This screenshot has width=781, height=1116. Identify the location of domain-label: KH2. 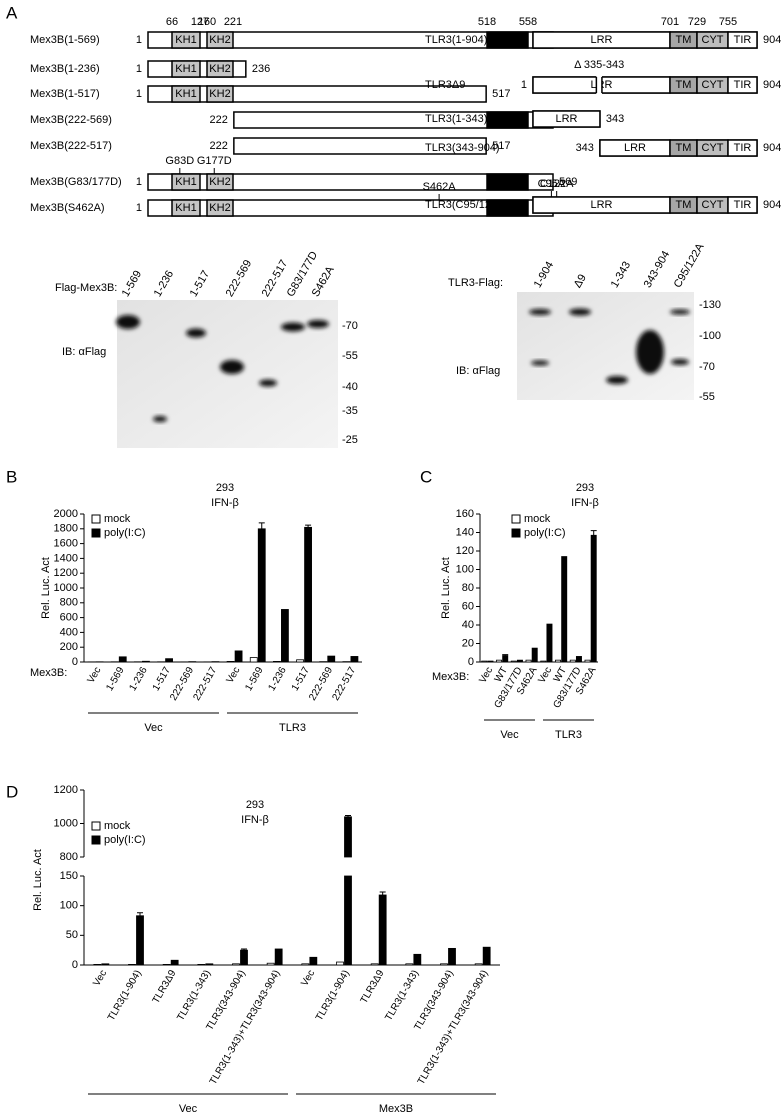
(219, 94).